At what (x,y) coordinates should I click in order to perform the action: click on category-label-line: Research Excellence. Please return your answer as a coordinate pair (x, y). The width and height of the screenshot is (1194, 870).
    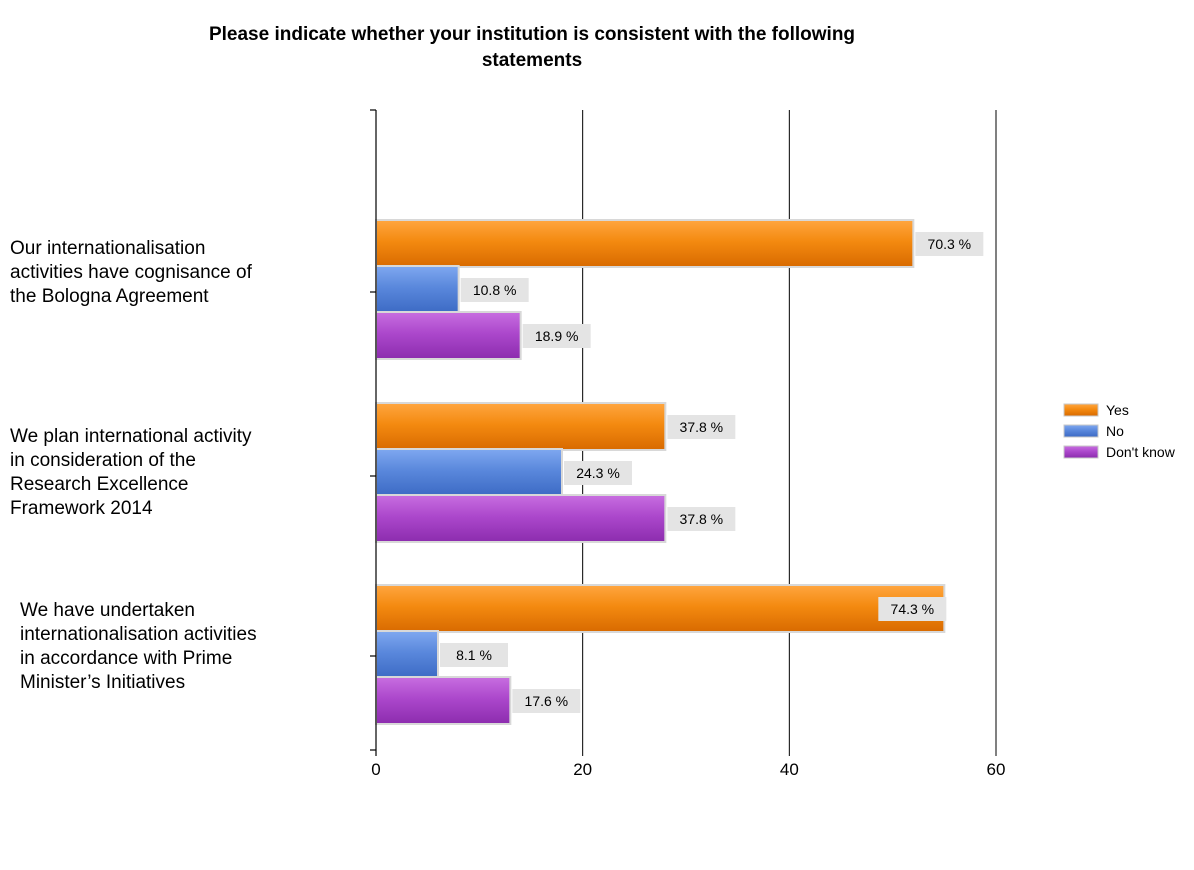
    Looking at the image, I should click on (99, 484).